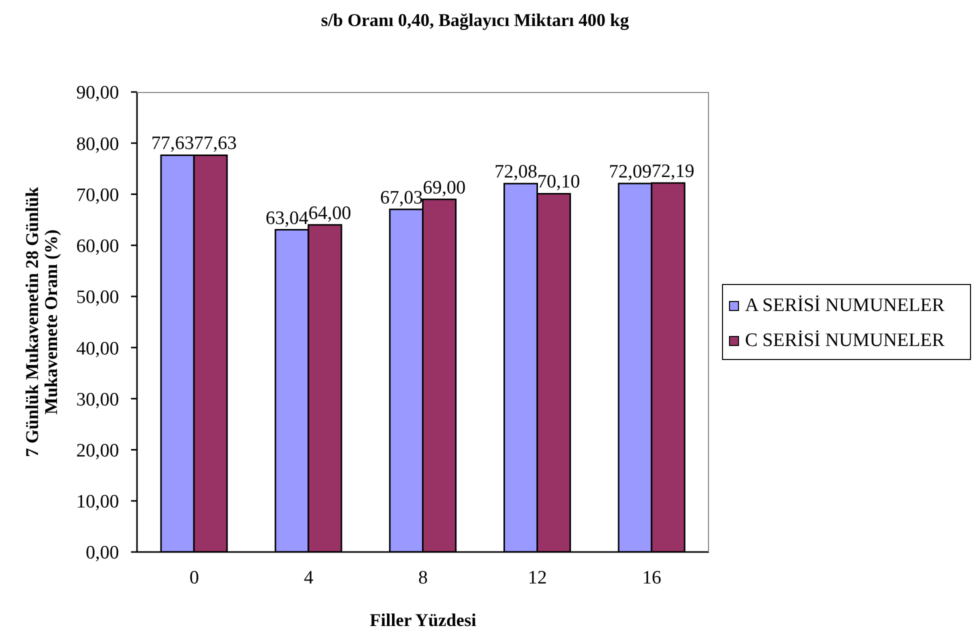 Image resolution: width=973 pixels, height=632 pixels. I want to click on y-tick-label: 20,00, so click(97, 451).